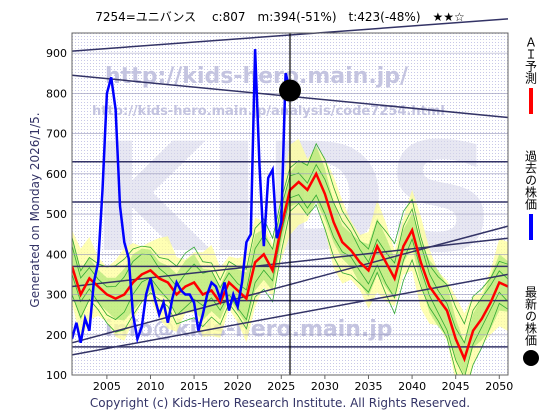 This screenshot has height=420, width=560. Describe the element at coordinates (499, 386) in the screenshot. I see `x-tick-label: 2050` at that location.